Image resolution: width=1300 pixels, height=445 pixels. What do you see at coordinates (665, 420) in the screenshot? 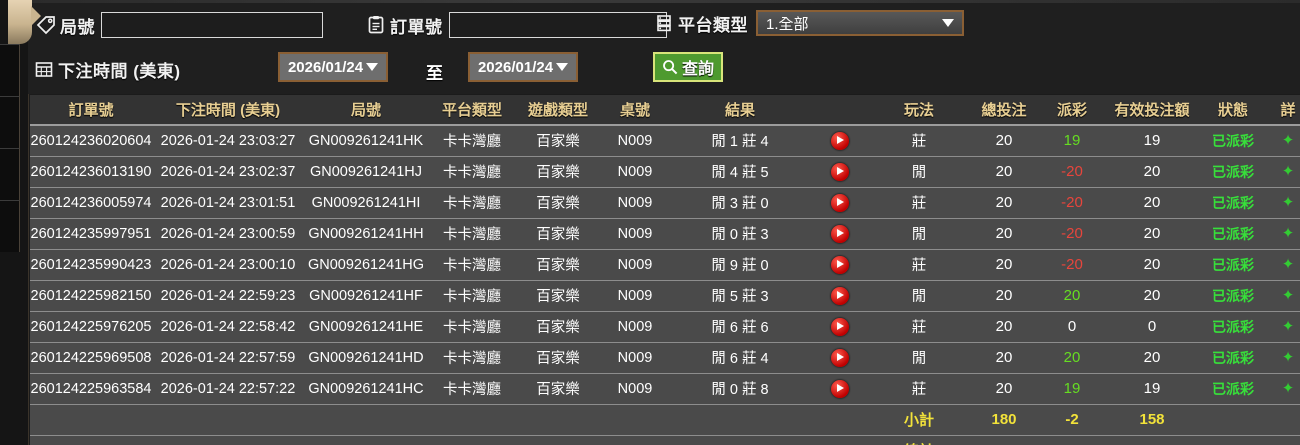
I see `summary-row: 小計 180 -2 158` at bounding box center [665, 420].